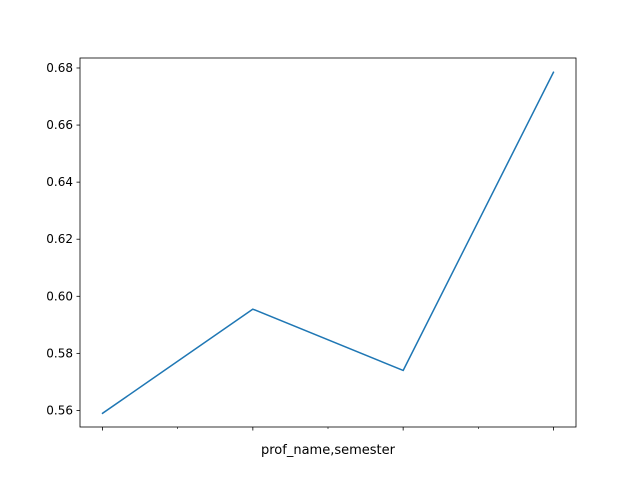  I want to click on y-tick-label: 0.62, so click(59, 239).